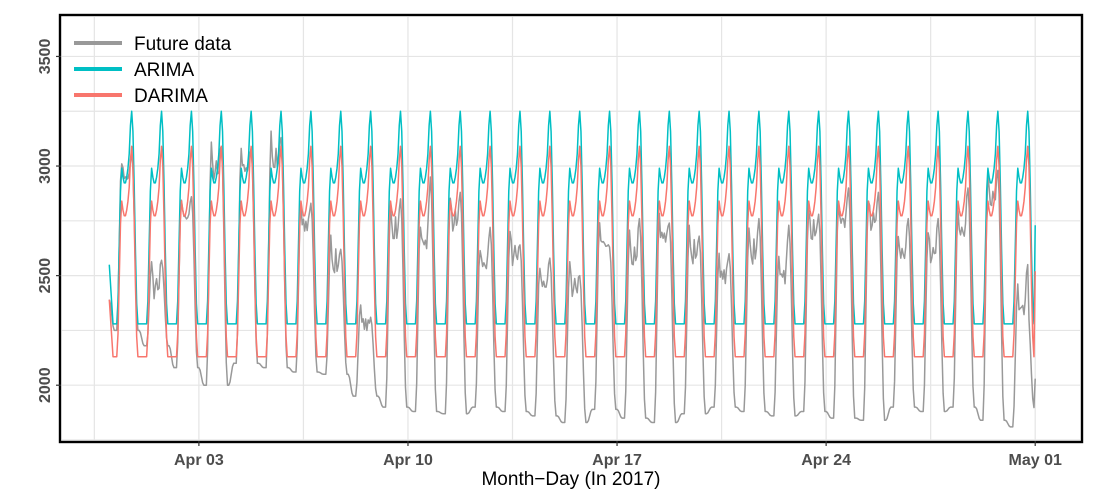 This screenshot has width=1097, height=502. Describe the element at coordinates (199, 460) in the screenshot. I see `x-tick-label: Apr 03` at that location.